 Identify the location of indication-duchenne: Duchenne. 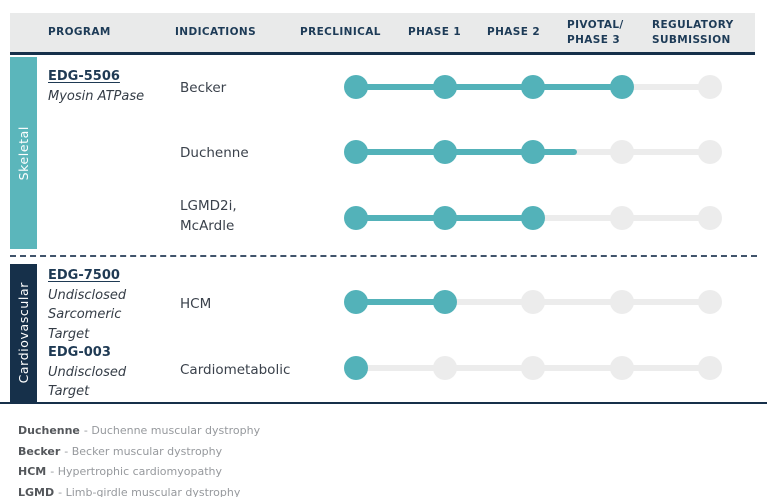
(214, 153).